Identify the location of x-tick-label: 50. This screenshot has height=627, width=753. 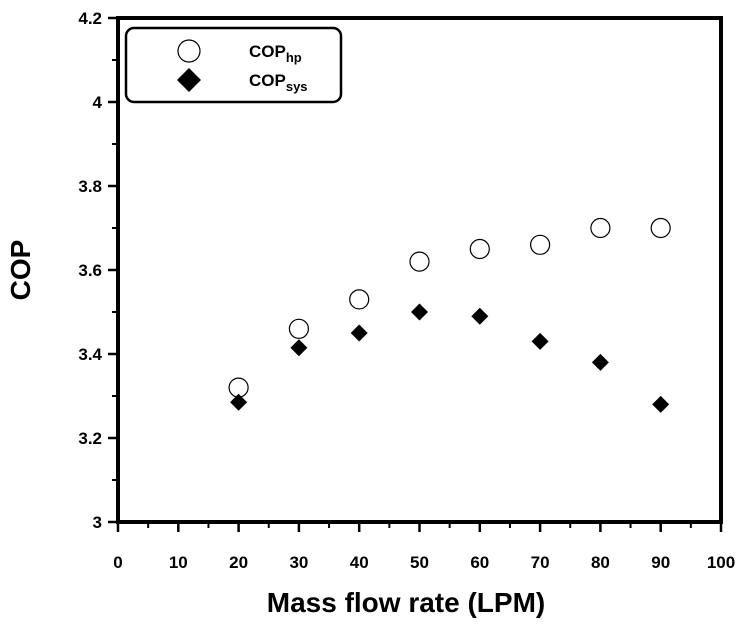
(419, 562).